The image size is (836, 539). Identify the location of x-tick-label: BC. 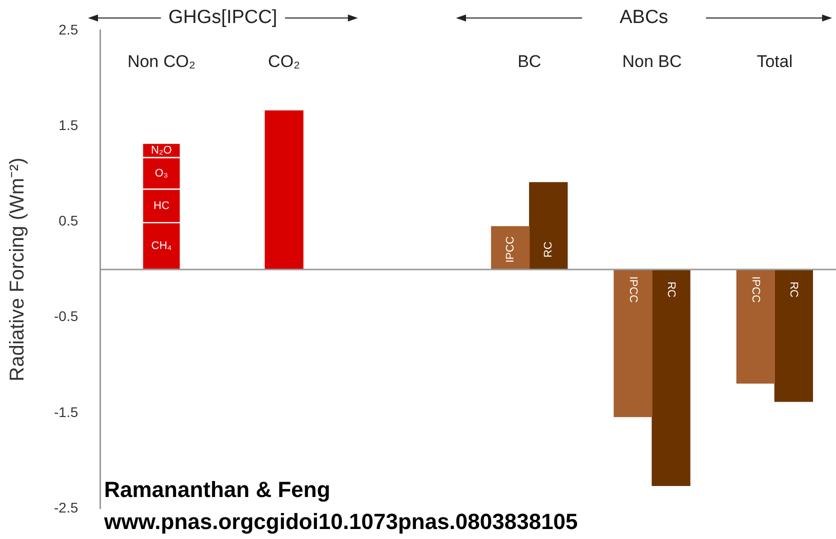
(530, 62).